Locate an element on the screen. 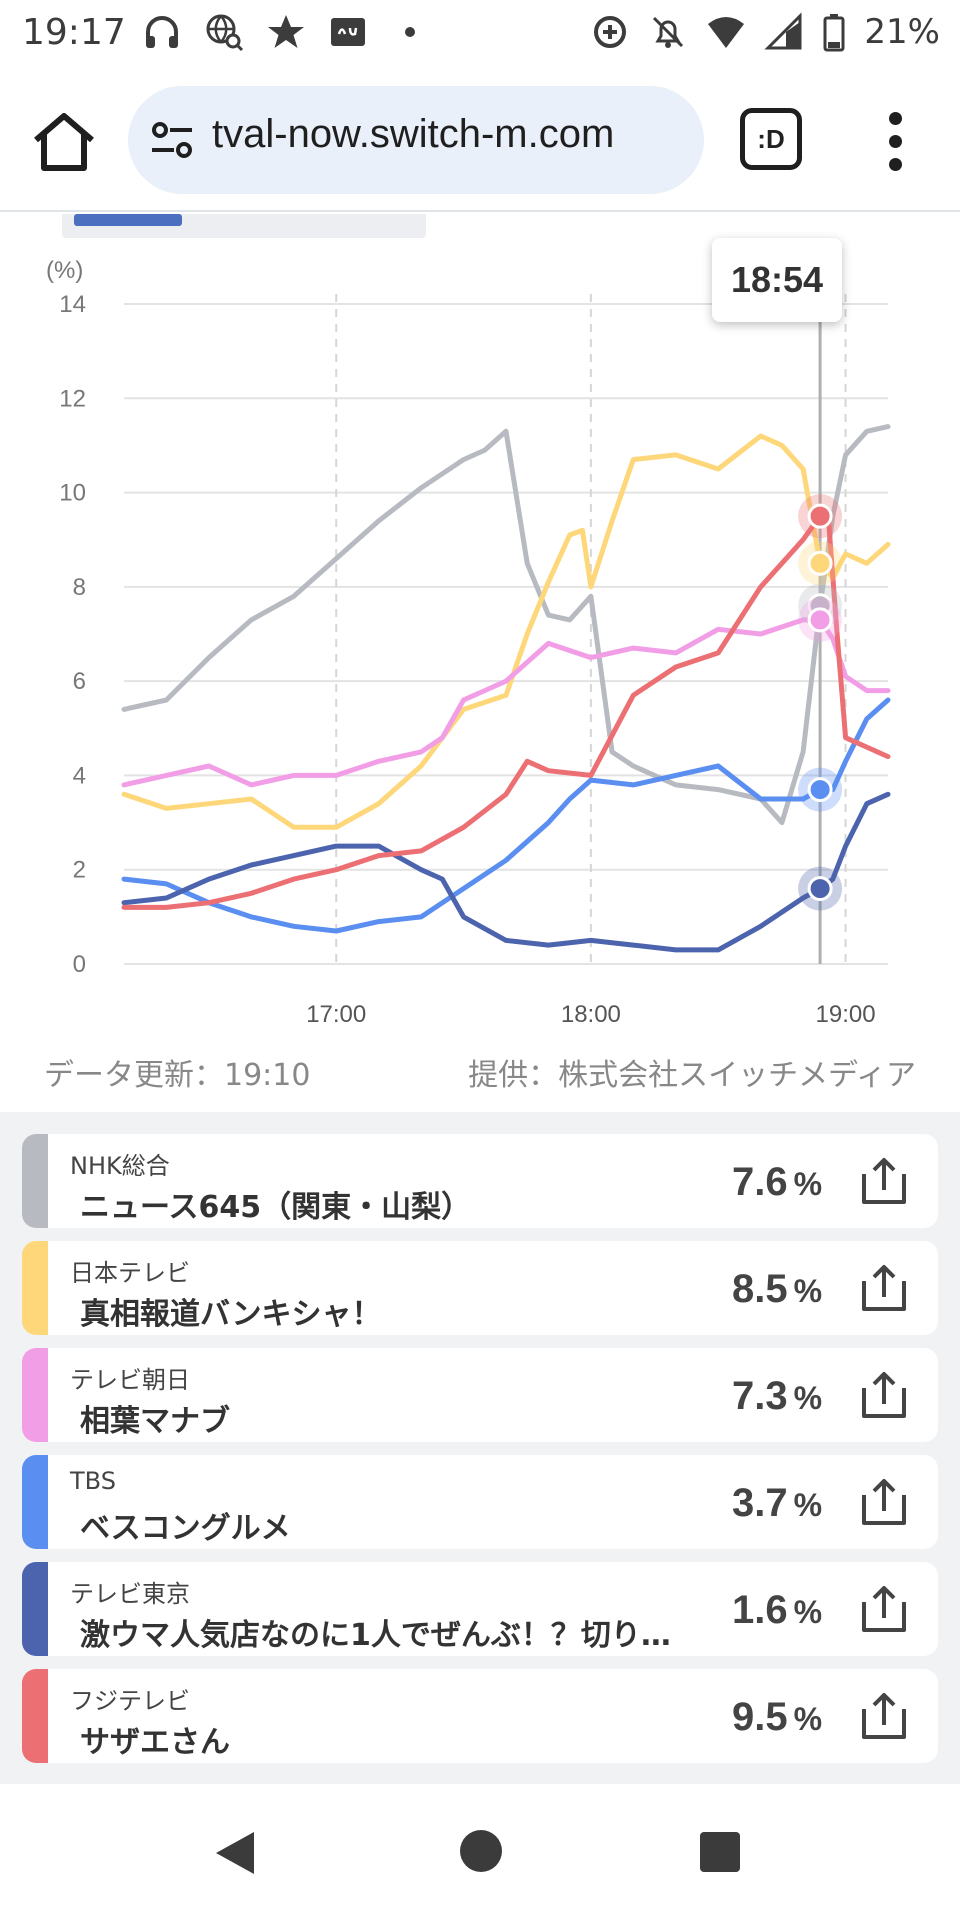 This screenshot has height=1920, width=960. silent-icon is located at coordinates (668, 32).